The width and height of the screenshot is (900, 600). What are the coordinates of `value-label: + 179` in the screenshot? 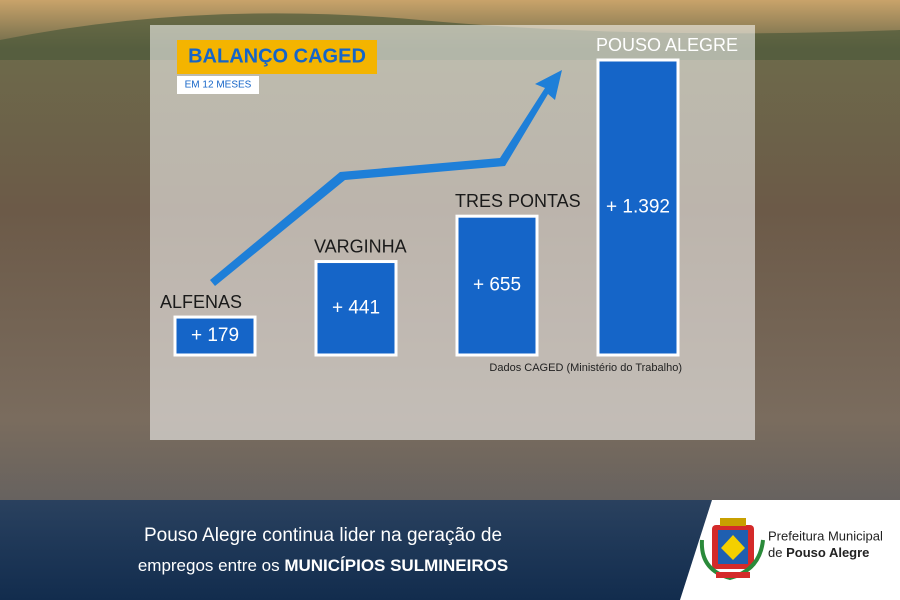 It's located at (215, 335).